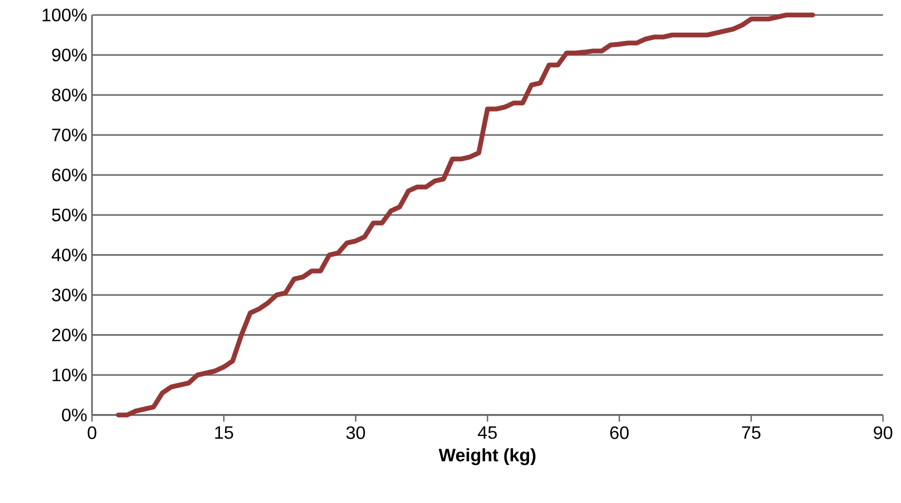  I want to click on x-tick-label: 15, so click(224, 432).